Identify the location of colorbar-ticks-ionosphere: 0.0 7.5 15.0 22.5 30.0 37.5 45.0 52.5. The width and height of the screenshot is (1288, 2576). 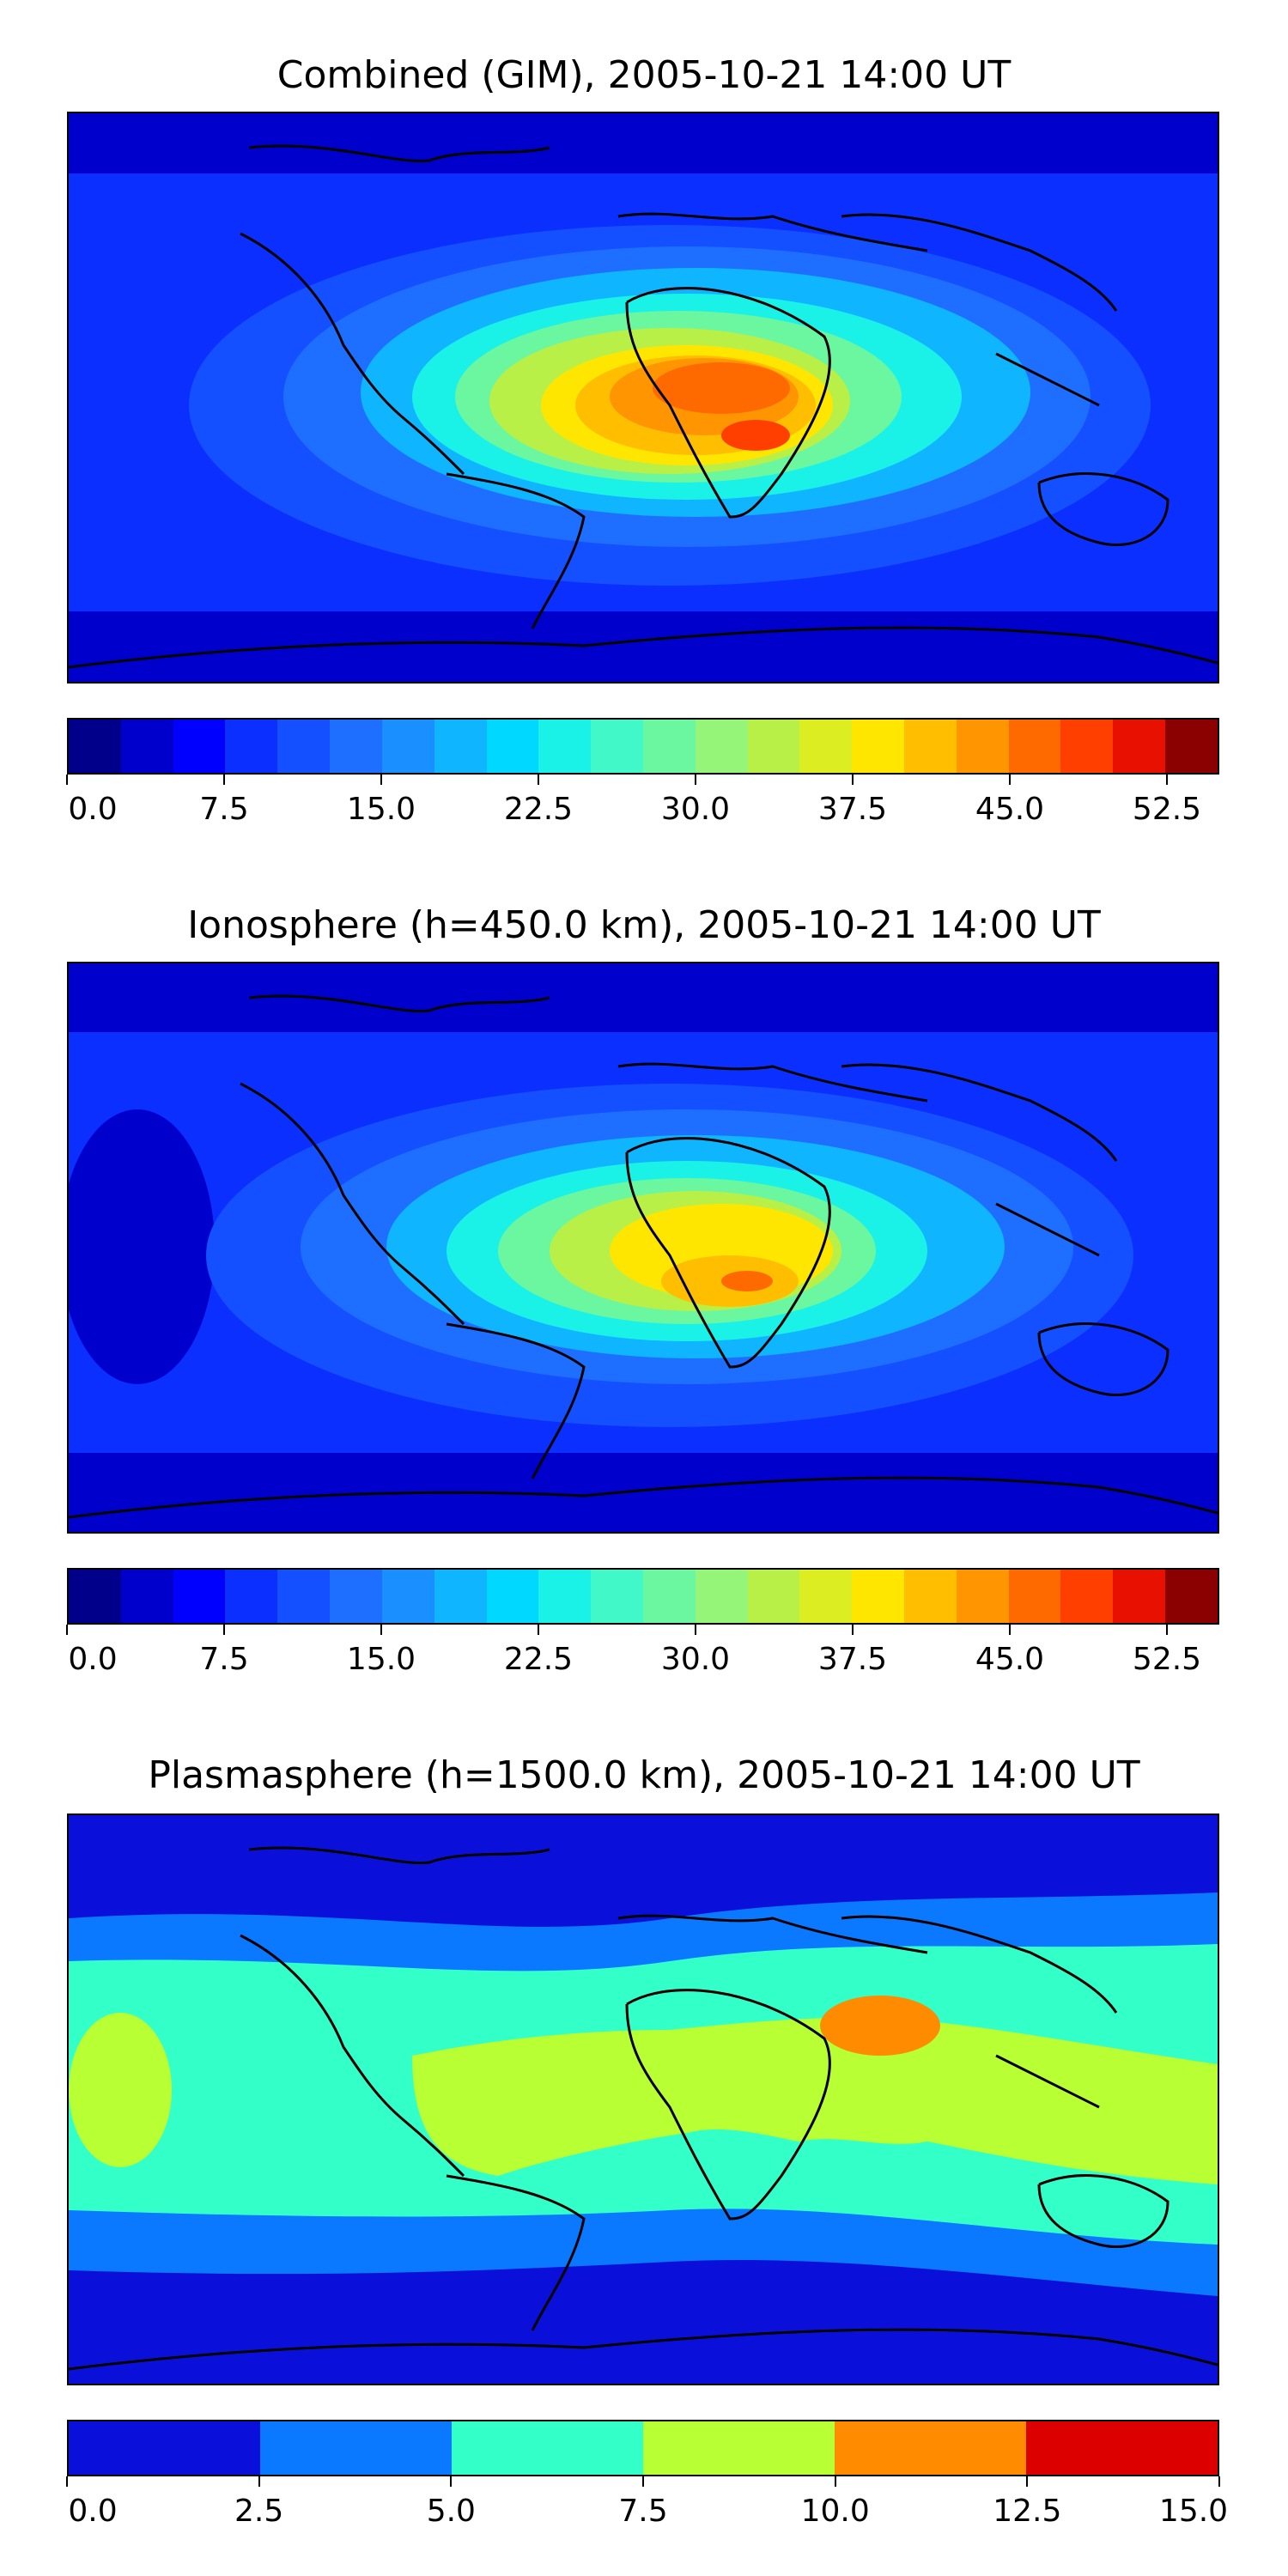
(642, 1651).